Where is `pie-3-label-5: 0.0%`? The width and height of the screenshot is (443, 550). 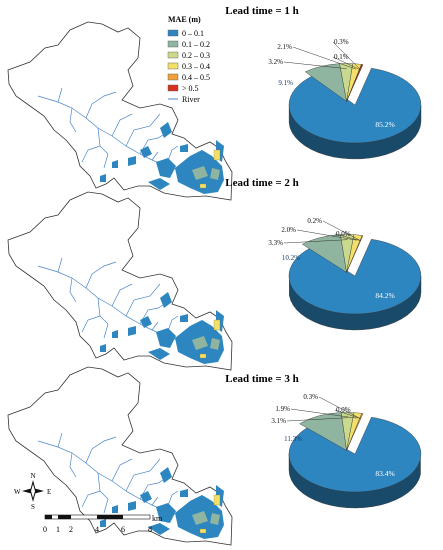
pie-3-label-5: 0.0% is located at coordinates (343, 410).